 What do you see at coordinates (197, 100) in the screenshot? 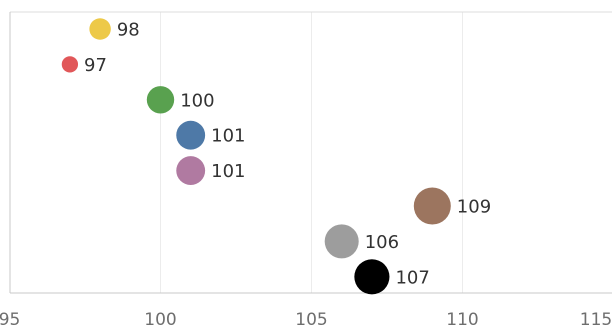
I see `data-label: 100` at bounding box center [197, 100].